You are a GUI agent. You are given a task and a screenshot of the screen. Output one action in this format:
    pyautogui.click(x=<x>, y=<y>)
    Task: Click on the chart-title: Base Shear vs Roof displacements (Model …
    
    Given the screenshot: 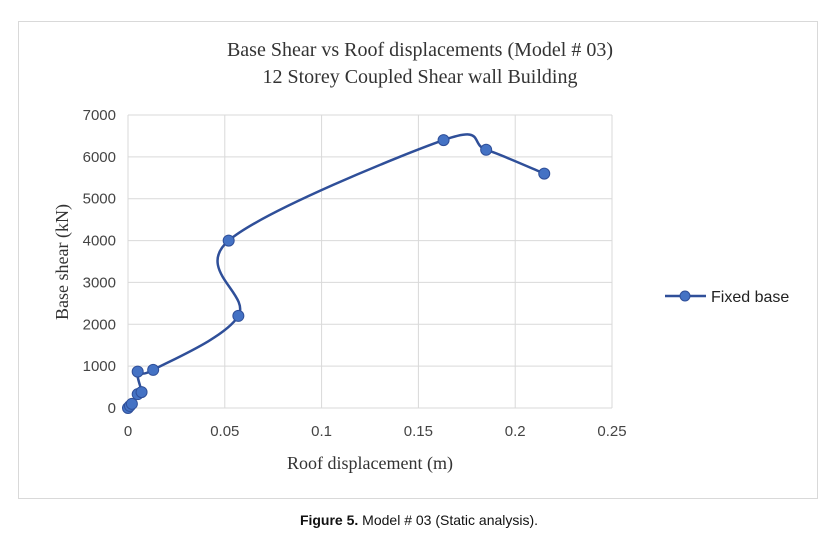 What is the action you would take?
    pyautogui.click(x=420, y=50)
    